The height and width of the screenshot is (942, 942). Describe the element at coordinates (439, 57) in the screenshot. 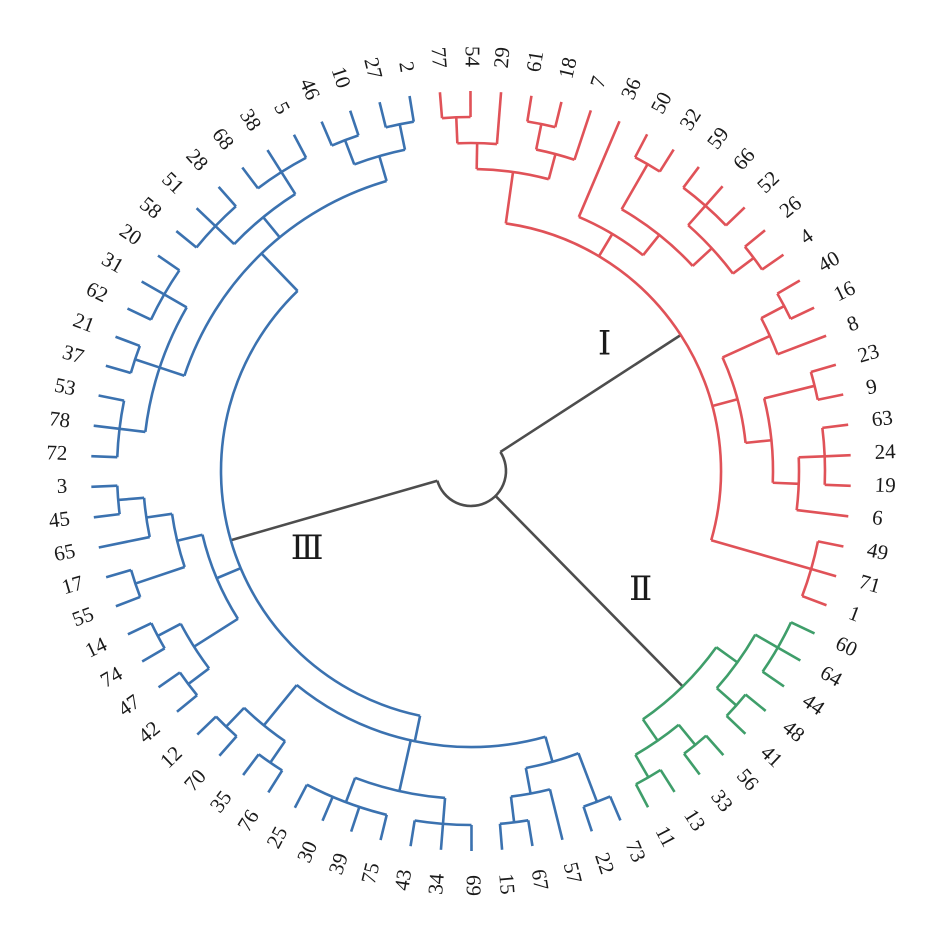

I see `leaf-label: 77` at that location.